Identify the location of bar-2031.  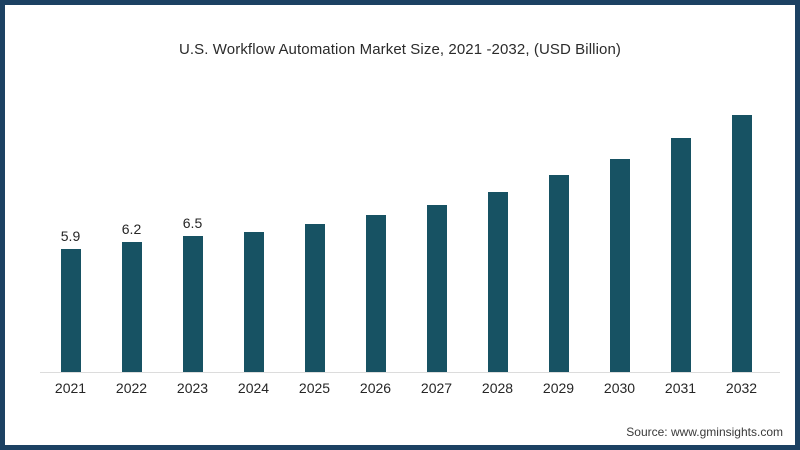
(680, 255).